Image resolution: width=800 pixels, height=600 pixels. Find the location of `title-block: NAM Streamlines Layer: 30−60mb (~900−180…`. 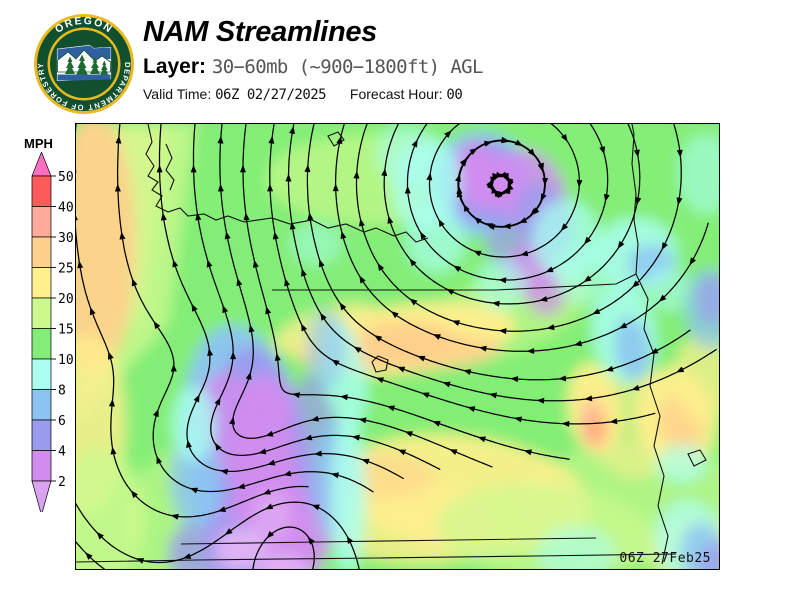

title-block: NAM Streamlines Layer: 30−60mb (~900−180… is located at coordinates (313, 60).